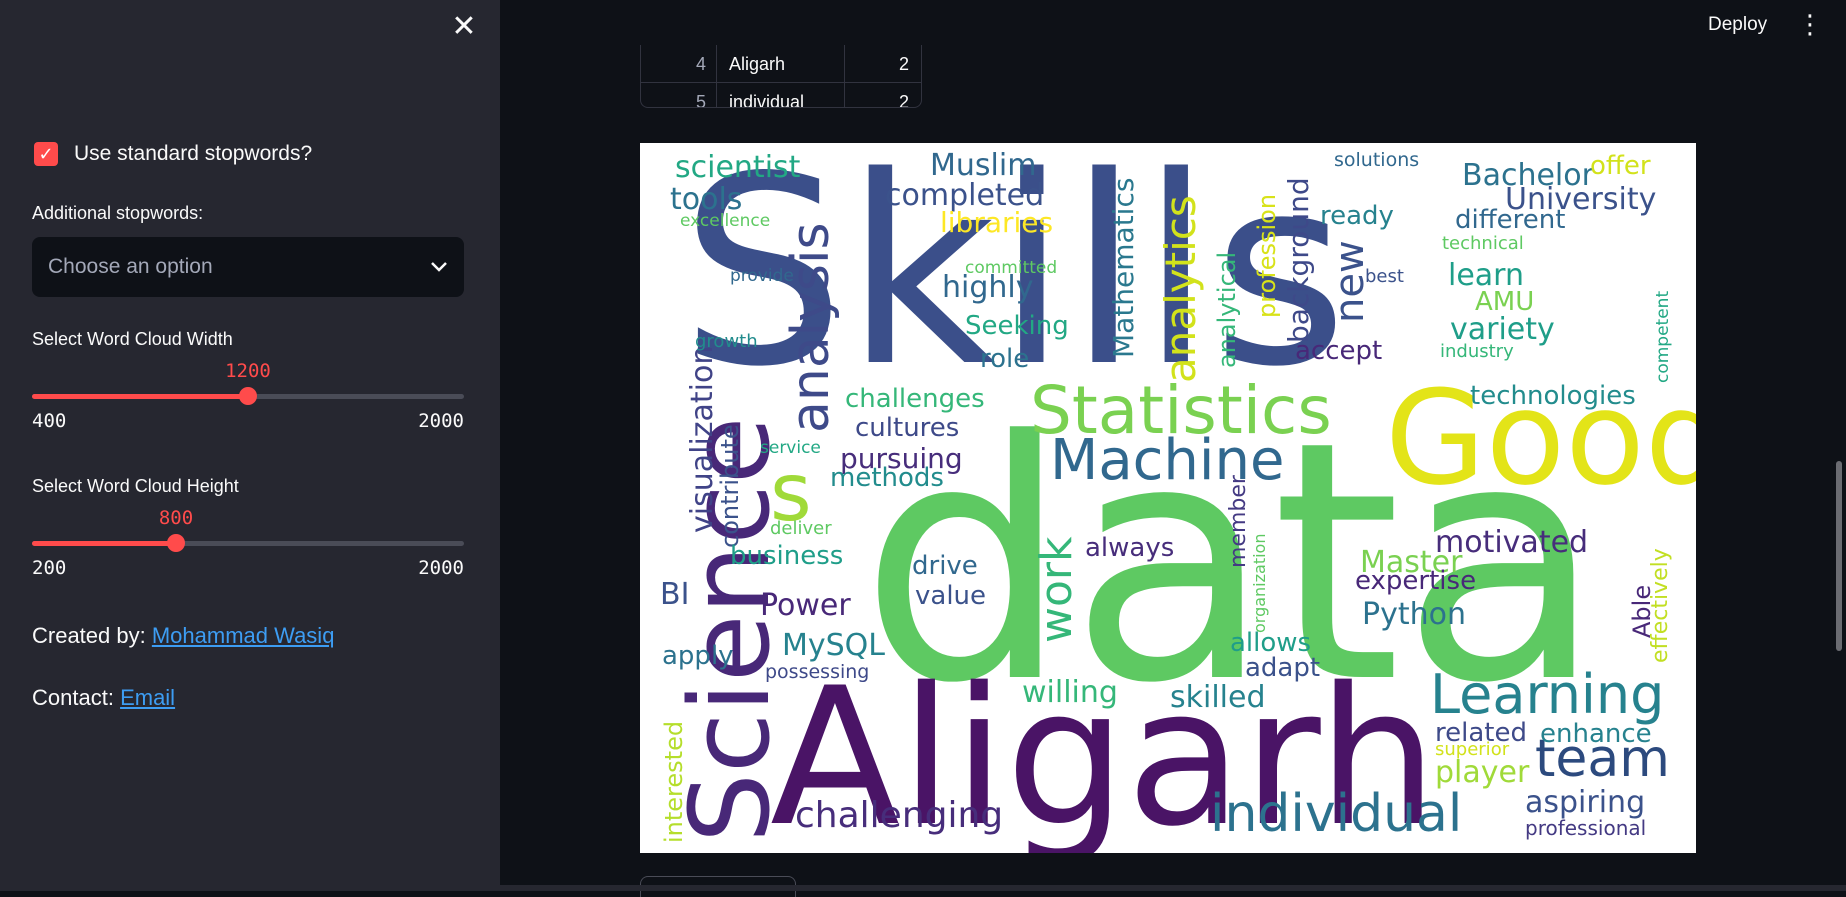  Describe the element at coordinates (1298, 260) in the screenshot. I see `word-cloud-word: background` at that location.